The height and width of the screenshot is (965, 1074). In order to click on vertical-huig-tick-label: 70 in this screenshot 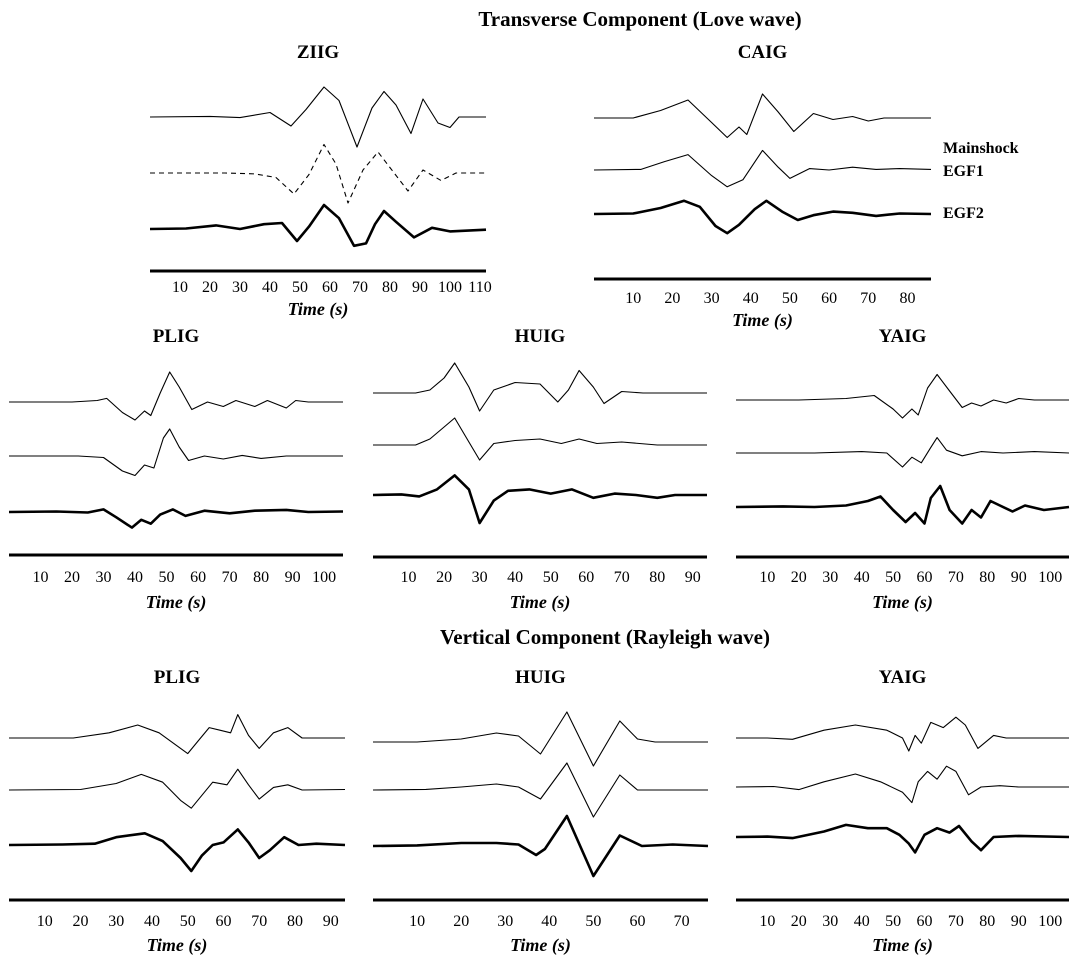, I will do `click(682, 921)`.